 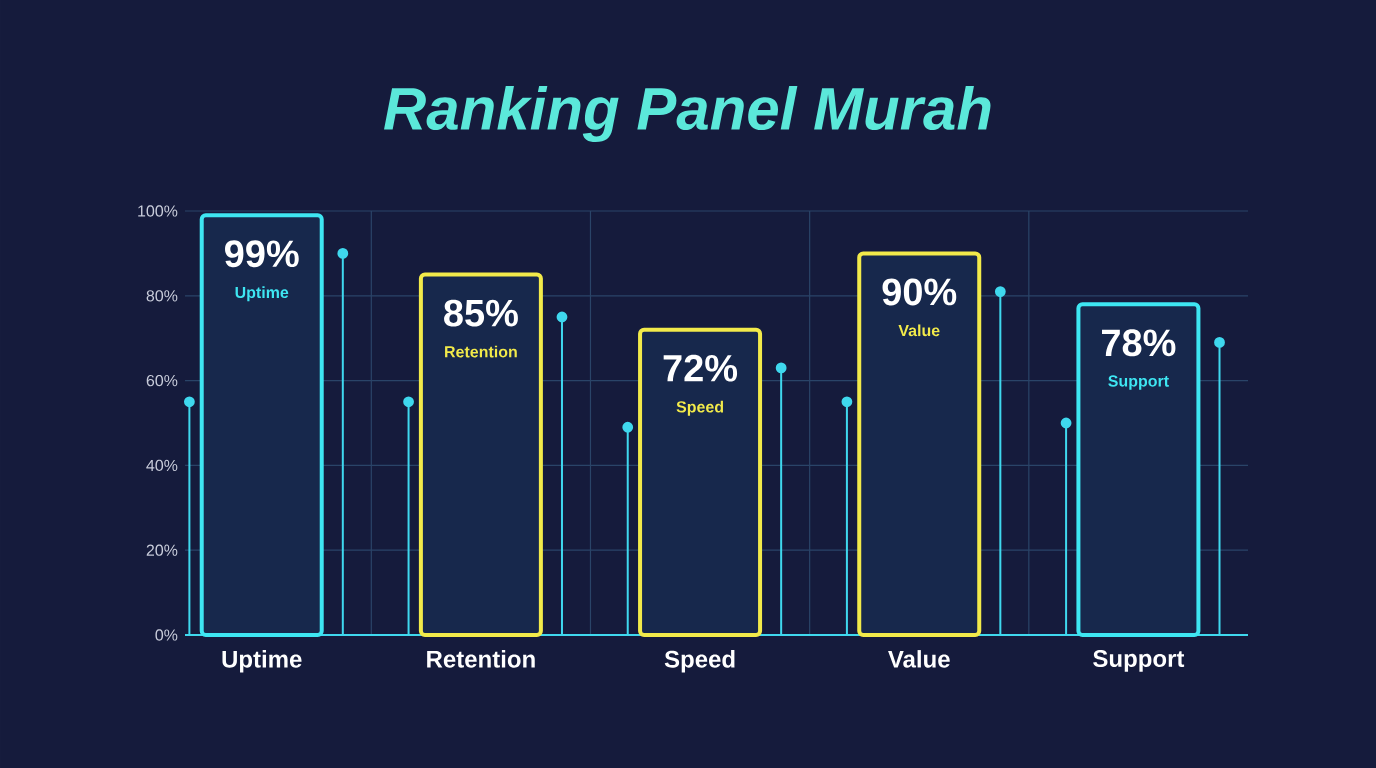 What do you see at coordinates (699, 661) in the screenshot?
I see `x-tick-label: Speed` at bounding box center [699, 661].